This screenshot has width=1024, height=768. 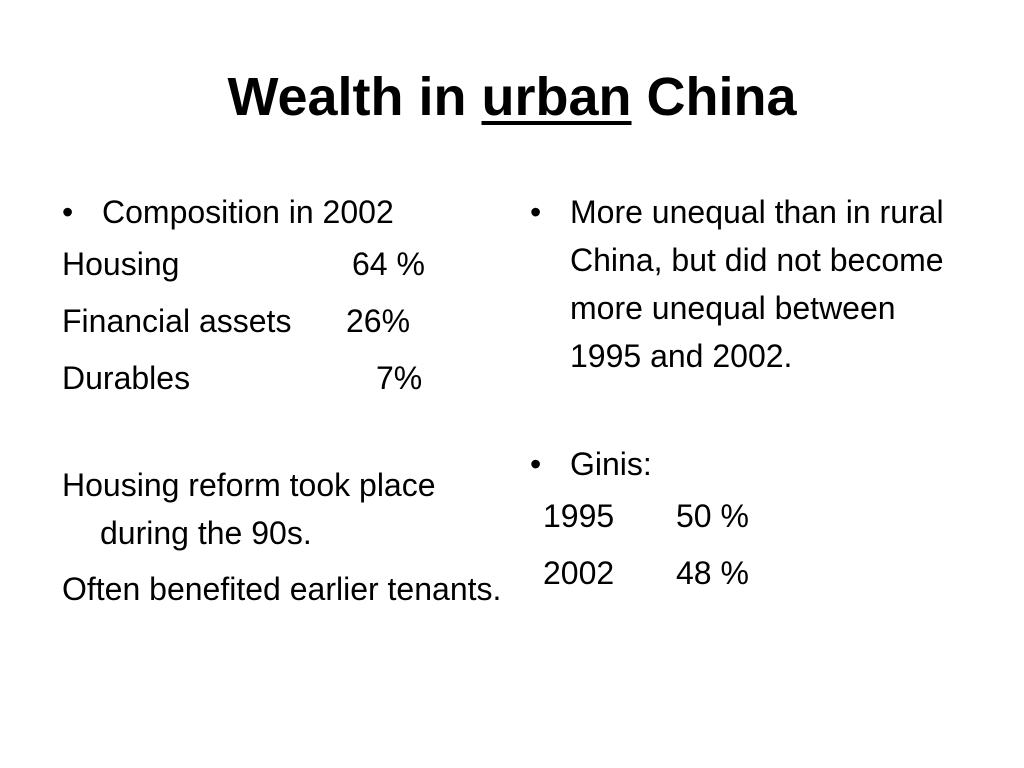 What do you see at coordinates (556, 97) in the screenshot?
I see `title-underlined-word: urban` at bounding box center [556, 97].